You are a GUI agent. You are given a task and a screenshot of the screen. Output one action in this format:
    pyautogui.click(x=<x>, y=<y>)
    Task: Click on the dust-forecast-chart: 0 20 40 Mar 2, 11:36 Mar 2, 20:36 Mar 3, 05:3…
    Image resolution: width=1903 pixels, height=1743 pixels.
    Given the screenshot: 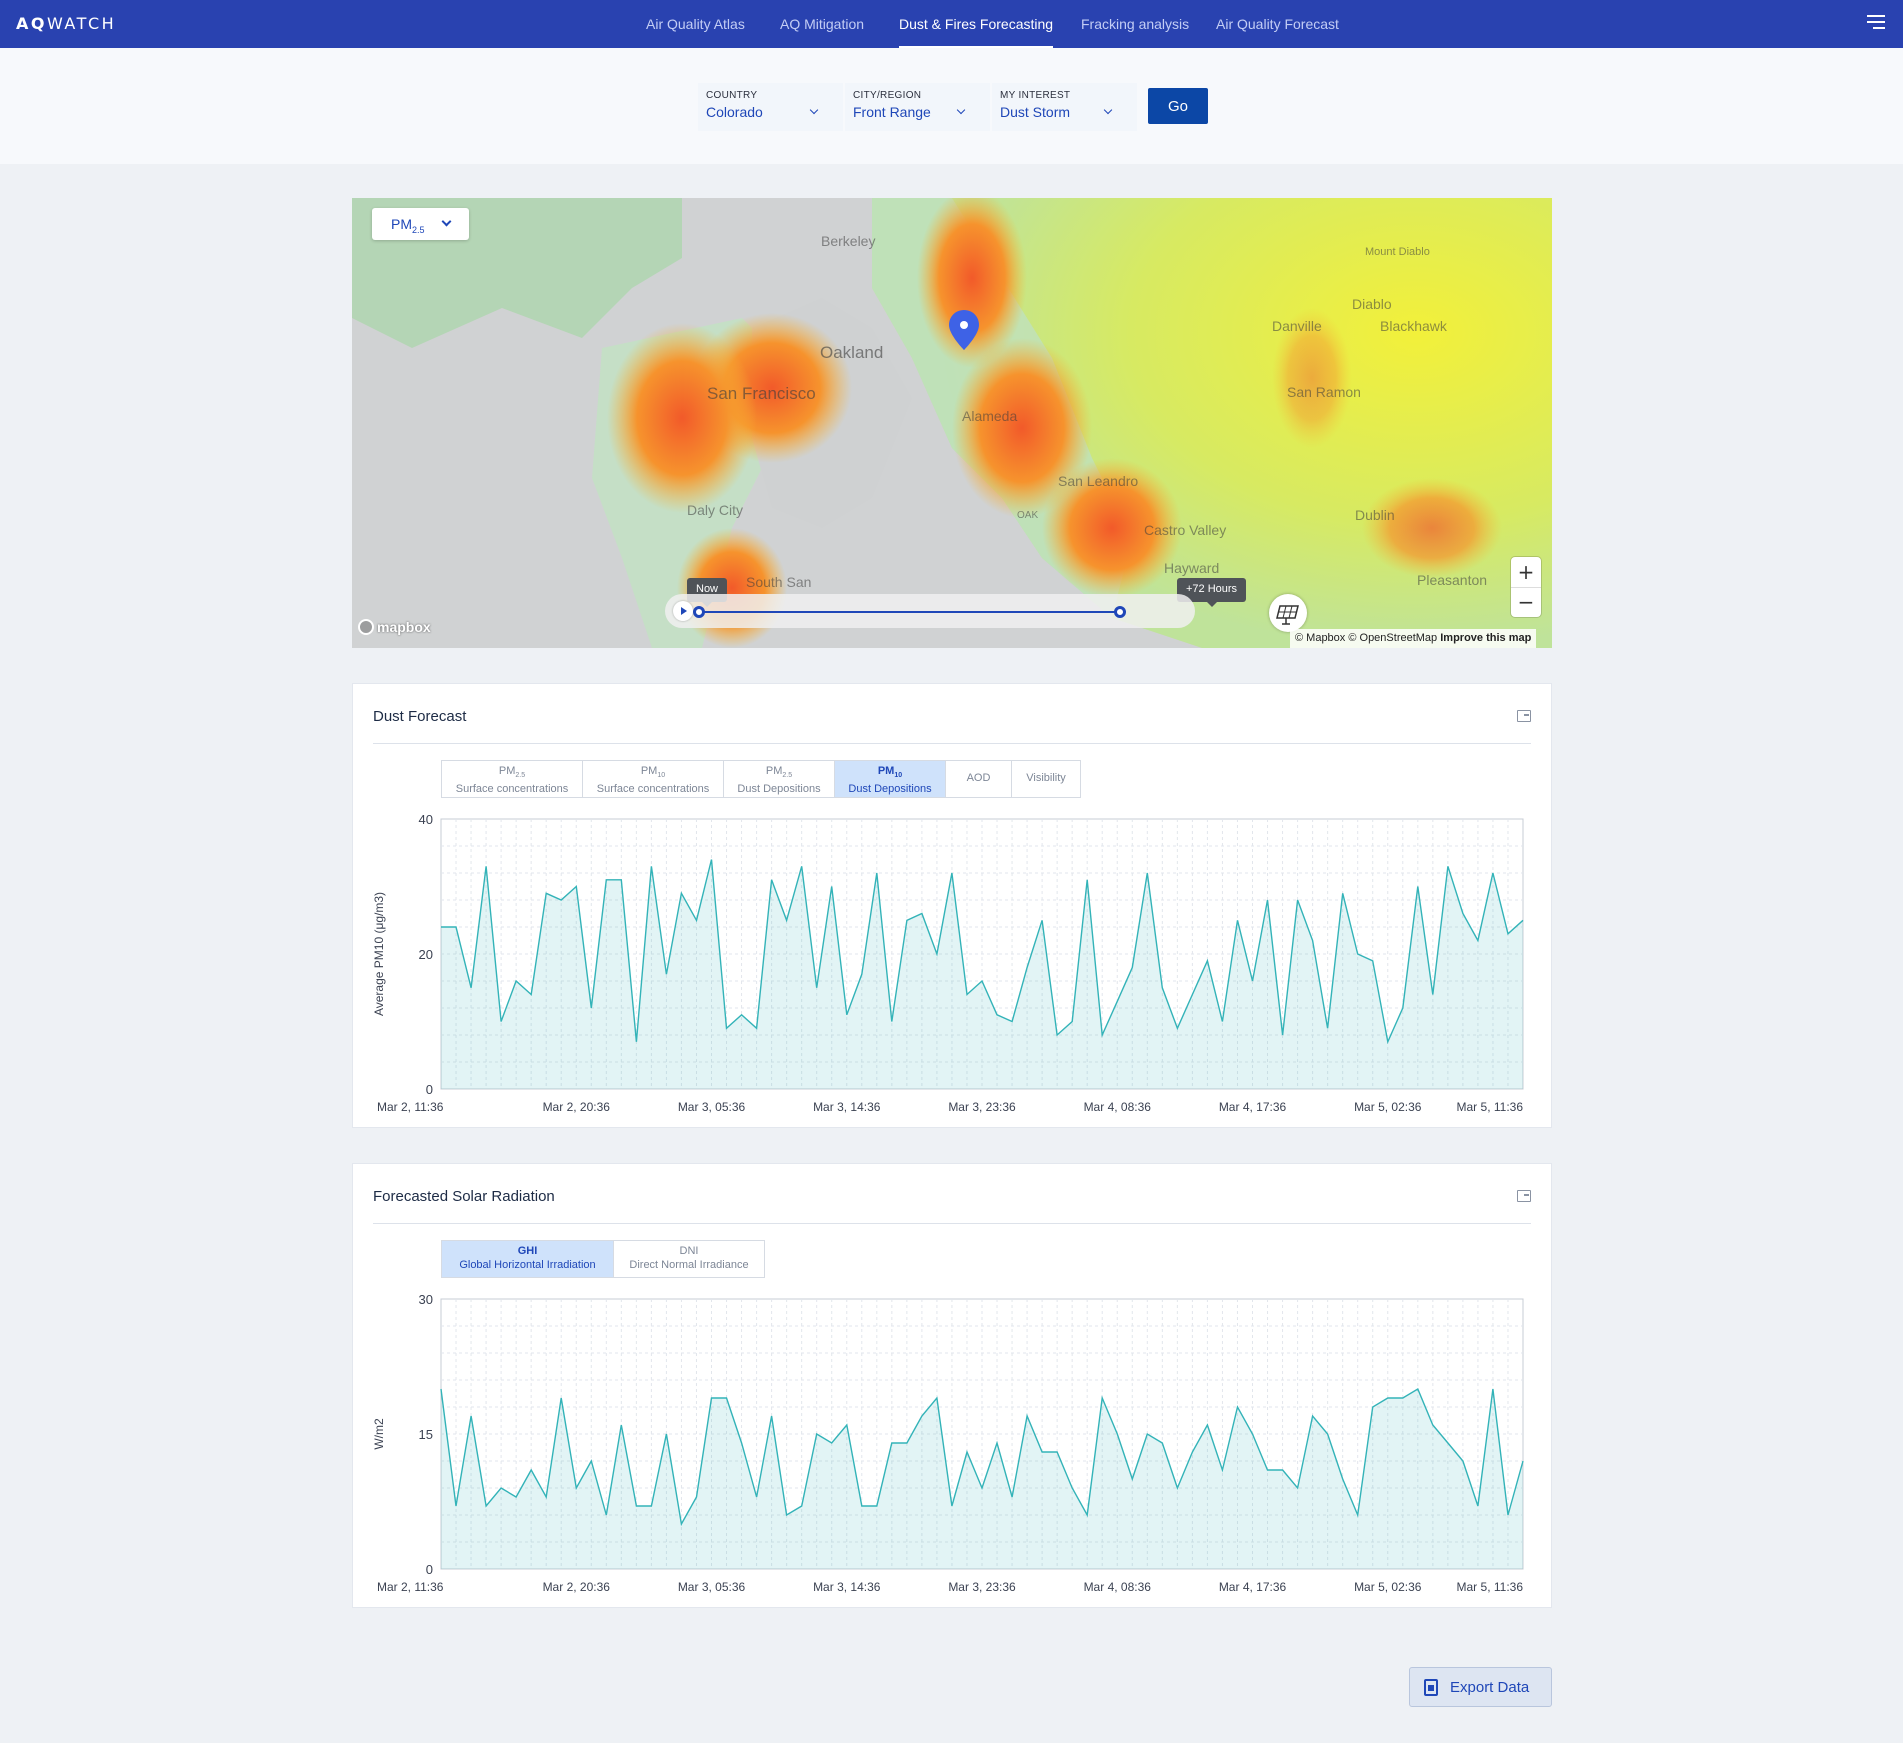 What is the action you would take?
    pyautogui.click(x=948, y=963)
    